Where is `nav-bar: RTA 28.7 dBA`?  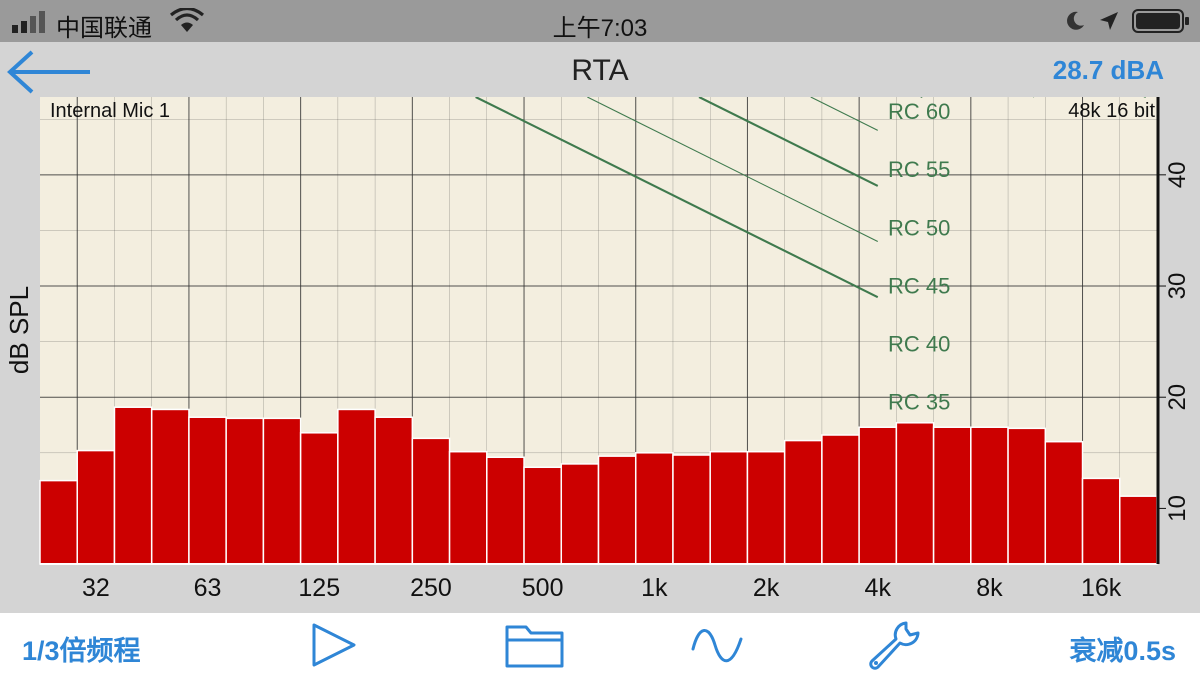
nav-bar: RTA 28.7 dBA is located at coordinates (600, 70).